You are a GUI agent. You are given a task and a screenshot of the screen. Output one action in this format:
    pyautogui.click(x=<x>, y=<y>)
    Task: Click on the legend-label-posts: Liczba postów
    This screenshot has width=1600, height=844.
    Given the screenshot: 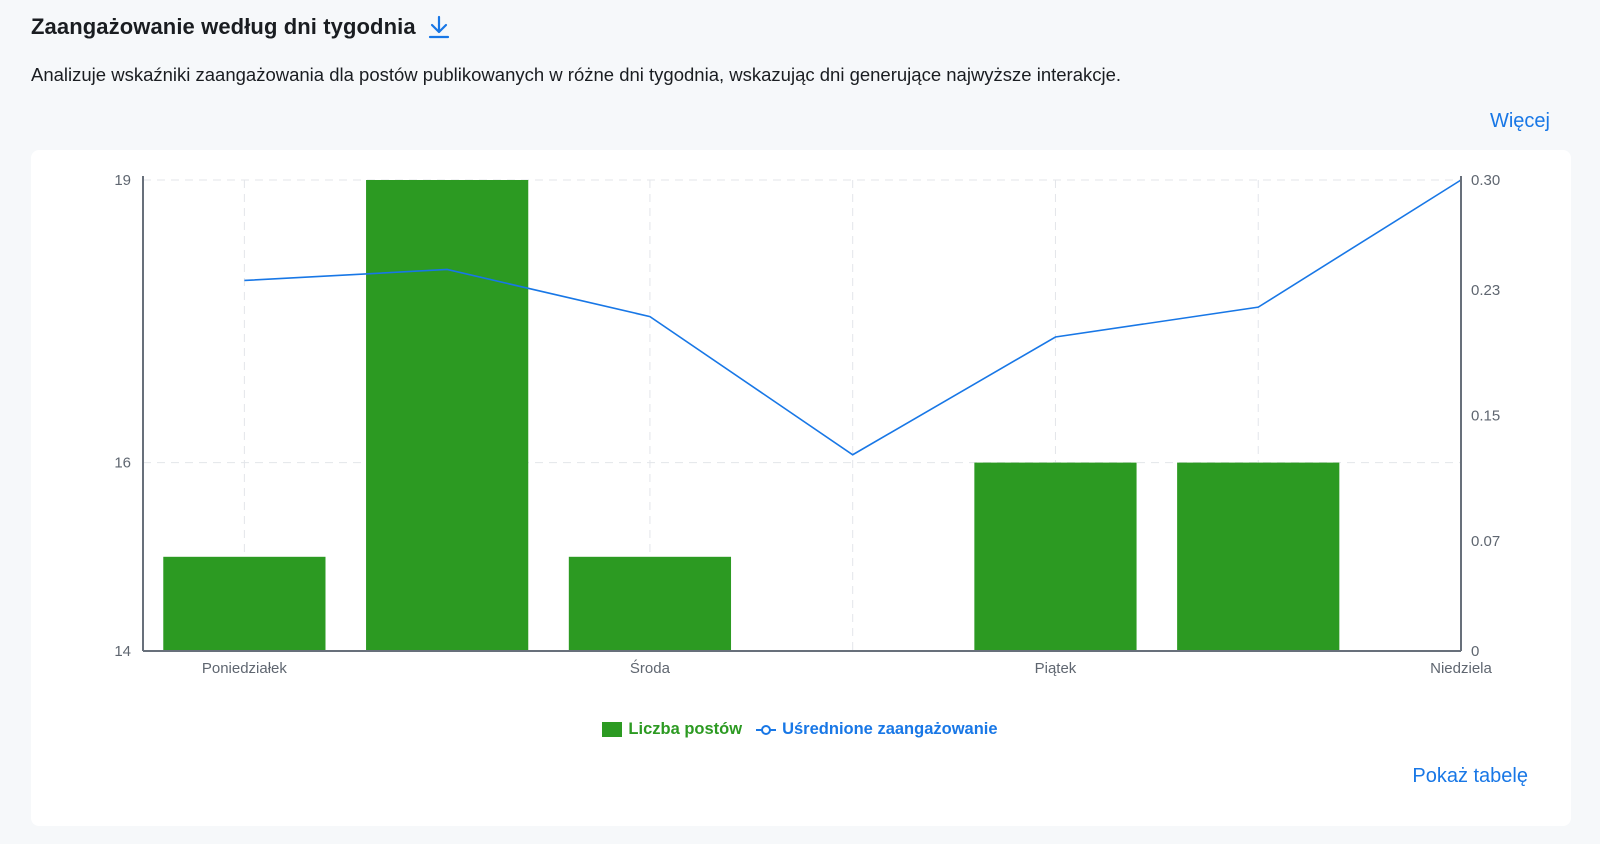 What is the action you would take?
    pyautogui.click(x=685, y=729)
    